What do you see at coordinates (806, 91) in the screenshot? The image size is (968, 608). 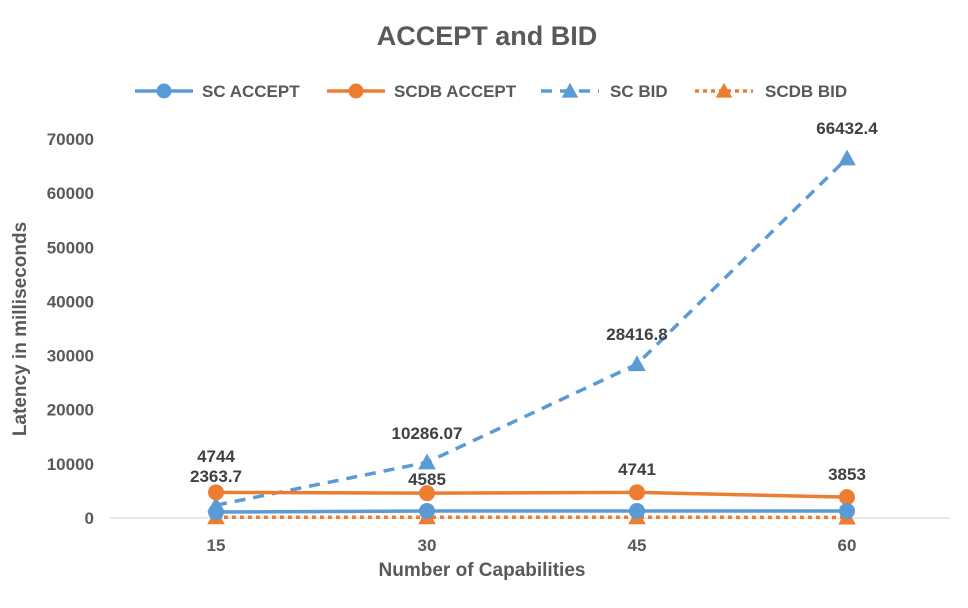 I see `legend-label: SCDB BID` at bounding box center [806, 91].